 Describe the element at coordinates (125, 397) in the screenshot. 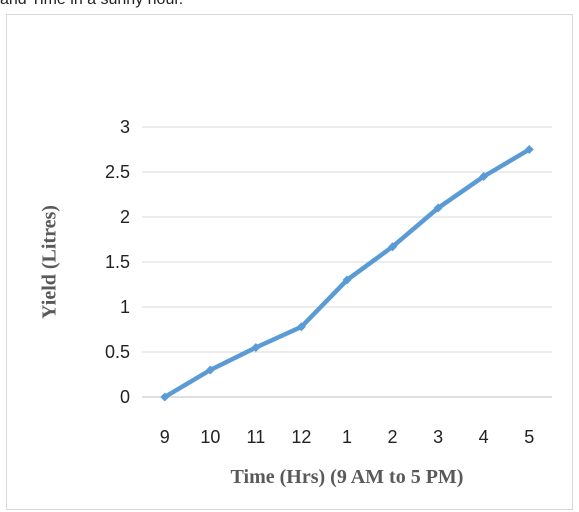

I see `y-tick-label: 0` at that location.